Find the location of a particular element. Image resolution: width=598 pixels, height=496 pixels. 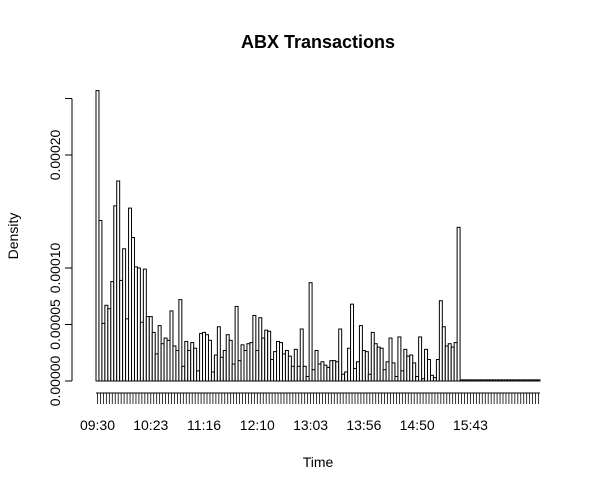

y-tick-label: 0.00020 is located at coordinates (55, 154).